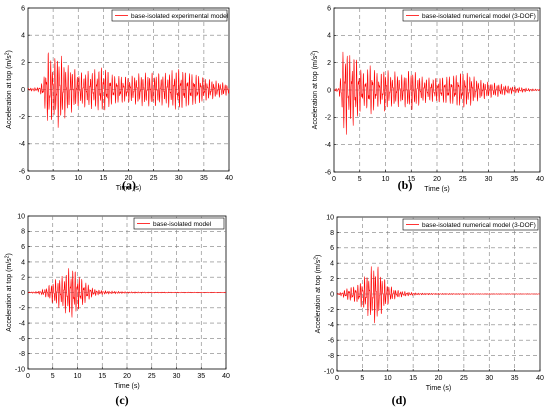 This screenshot has width=550, height=414. What do you see at coordinates (122, 400) in the screenshot?
I see `panel-label-c: (c)` at bounding box center [122, 400].